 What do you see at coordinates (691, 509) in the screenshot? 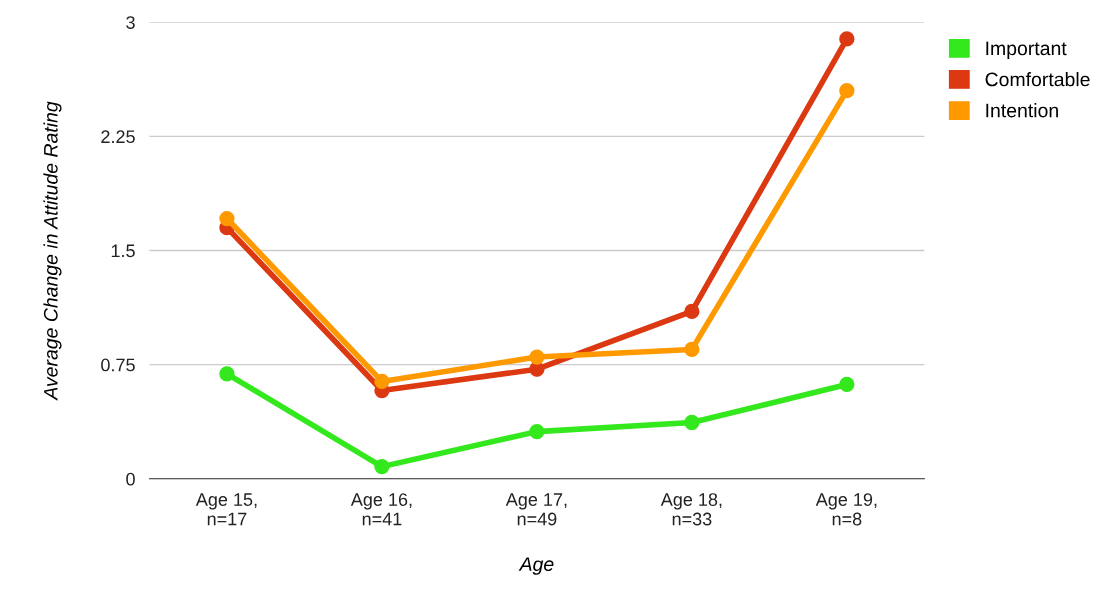
I see `x-tick-label: Age 18, n=33` at bounding box center [691, 509].